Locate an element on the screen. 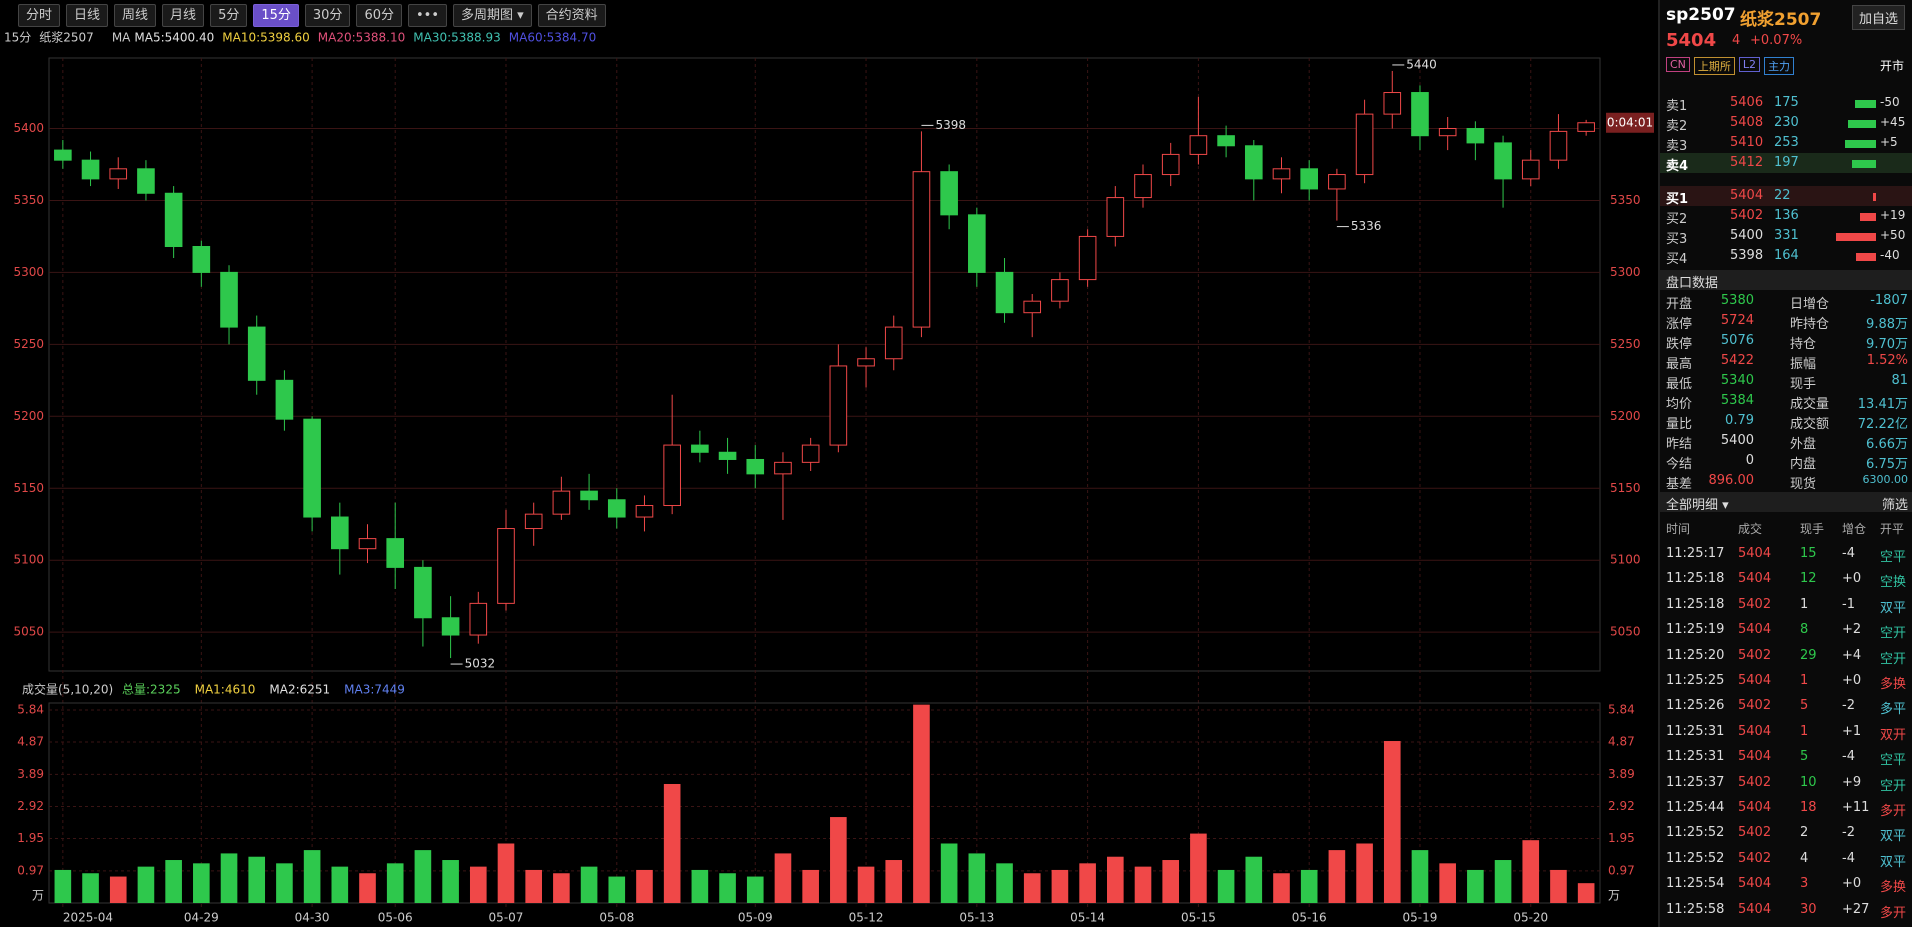 The image size is (1912, 927). trade-qty: 30 is located at coordinates (1808, 909).